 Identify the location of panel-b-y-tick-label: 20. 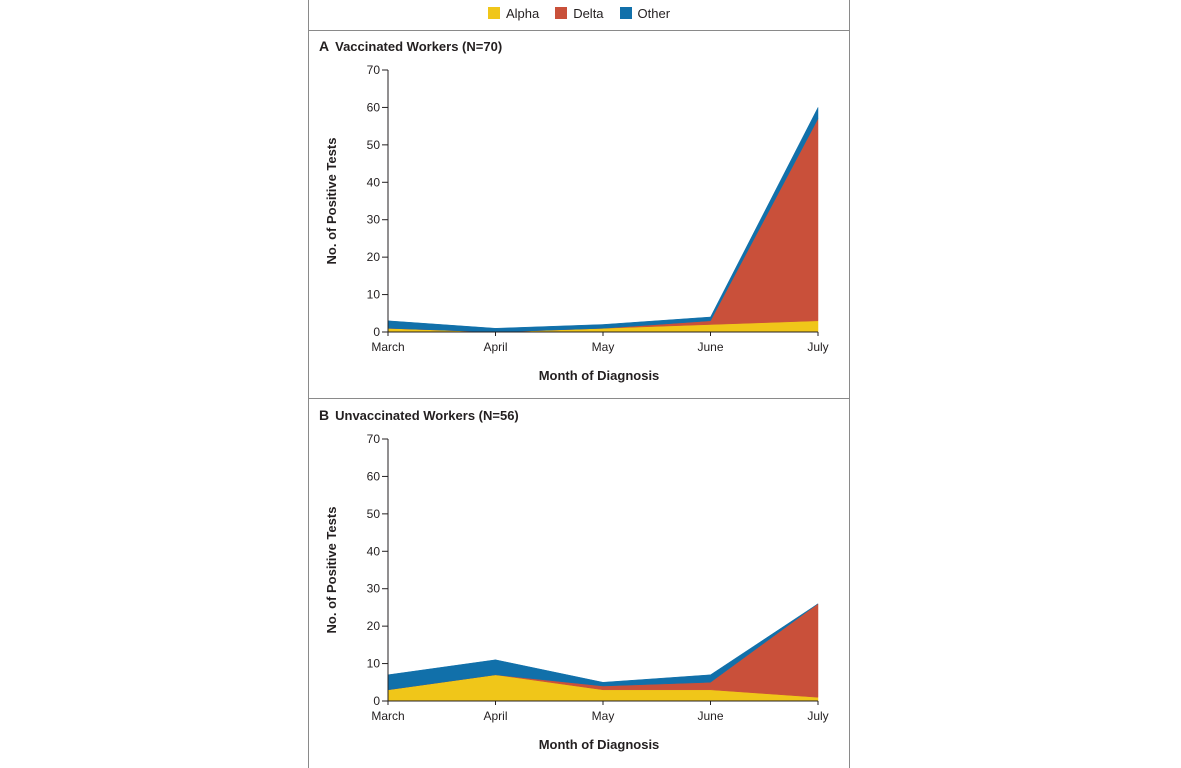
(374, 626).